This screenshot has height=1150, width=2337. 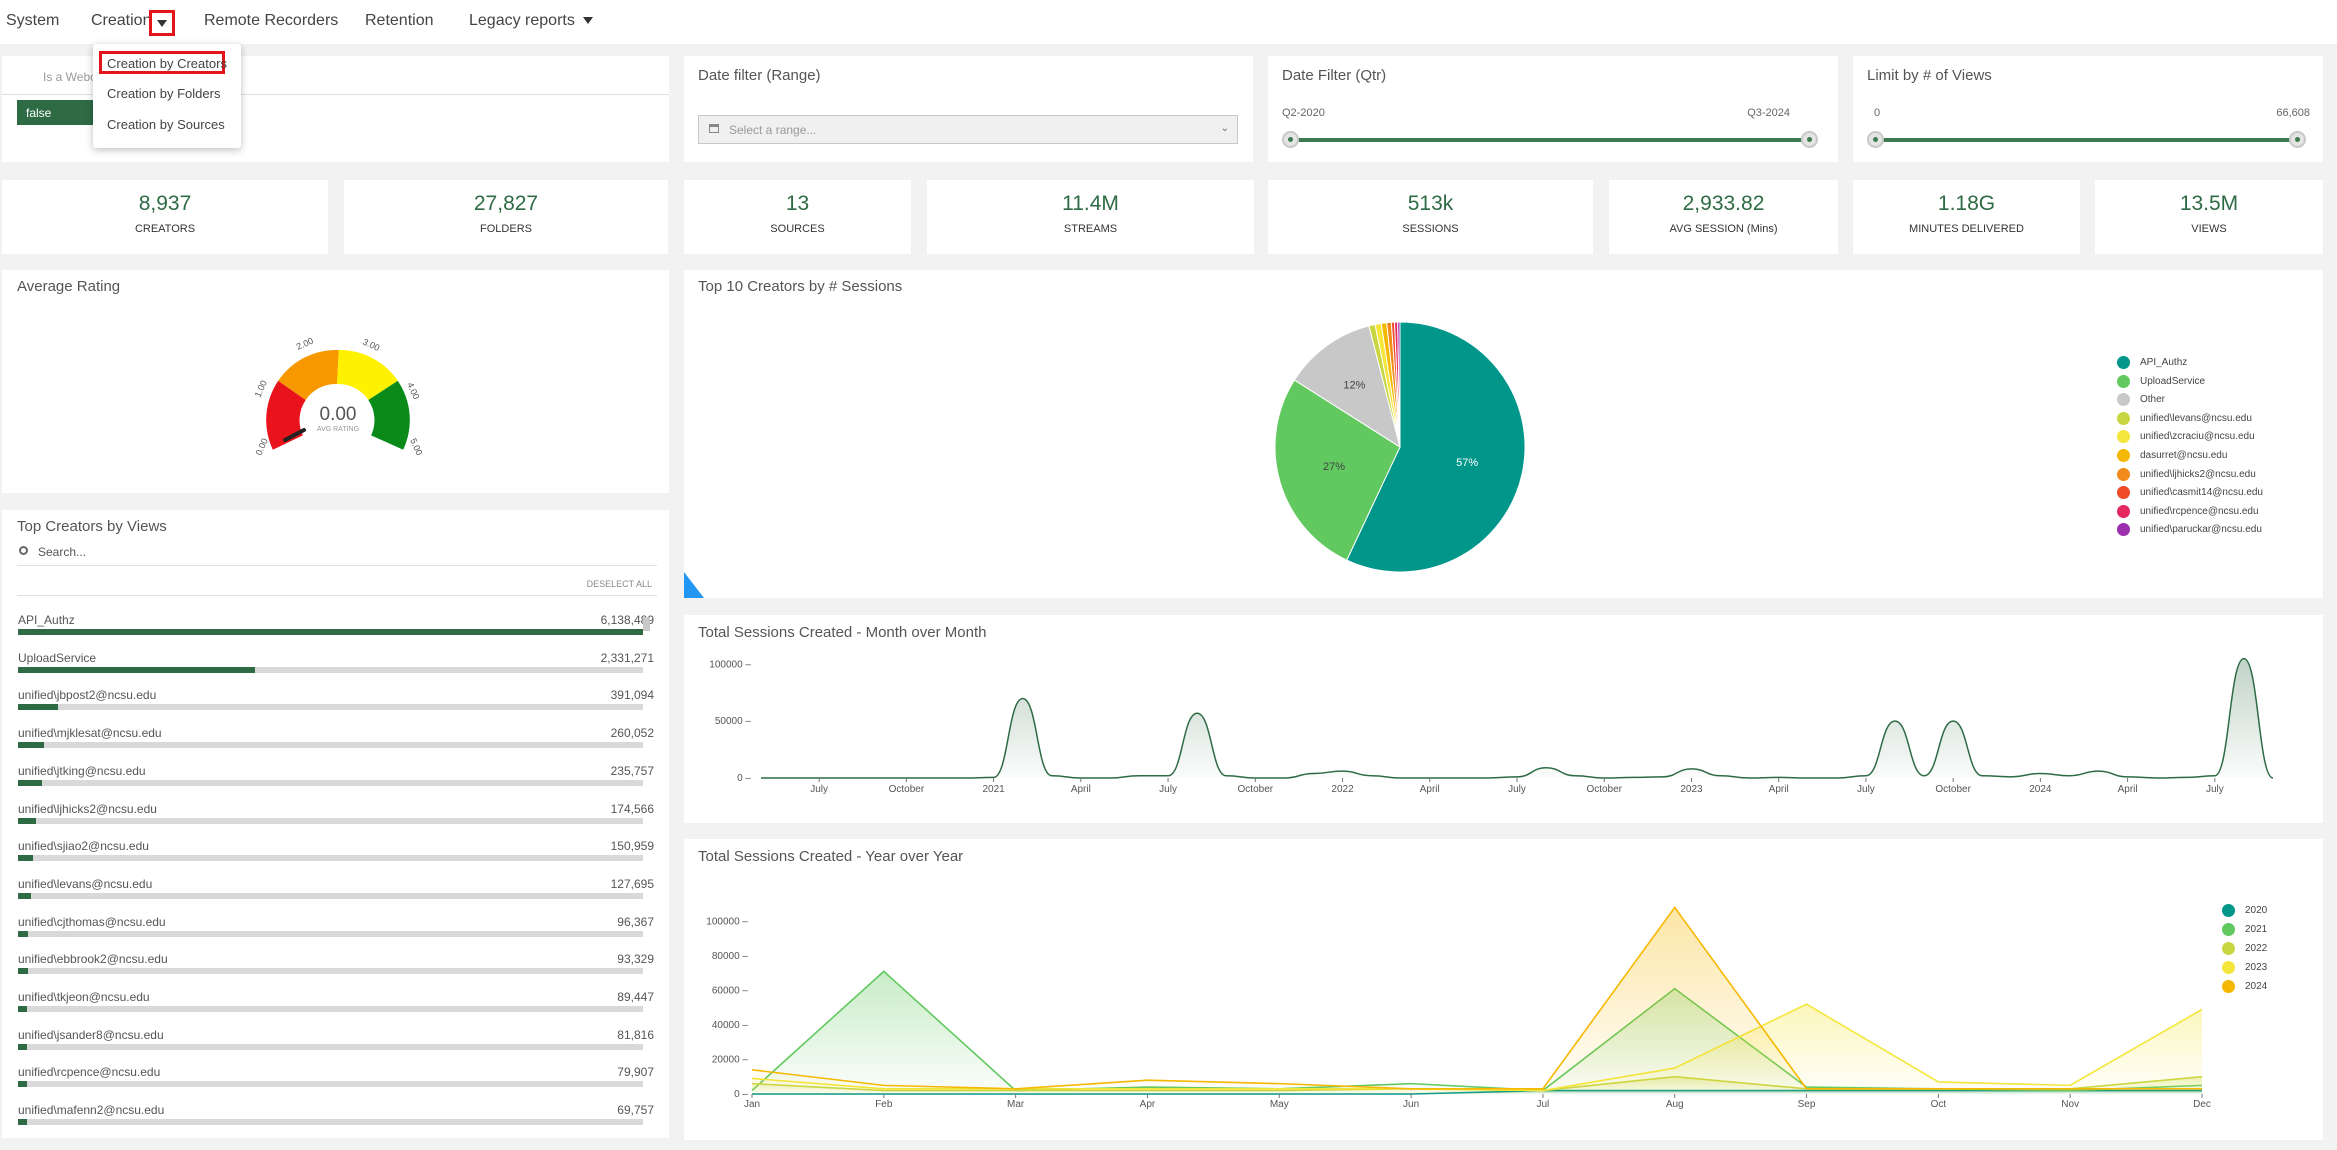 I want to click on nav-legacy-reports: Legacy reports, so click(x=531, y=21).